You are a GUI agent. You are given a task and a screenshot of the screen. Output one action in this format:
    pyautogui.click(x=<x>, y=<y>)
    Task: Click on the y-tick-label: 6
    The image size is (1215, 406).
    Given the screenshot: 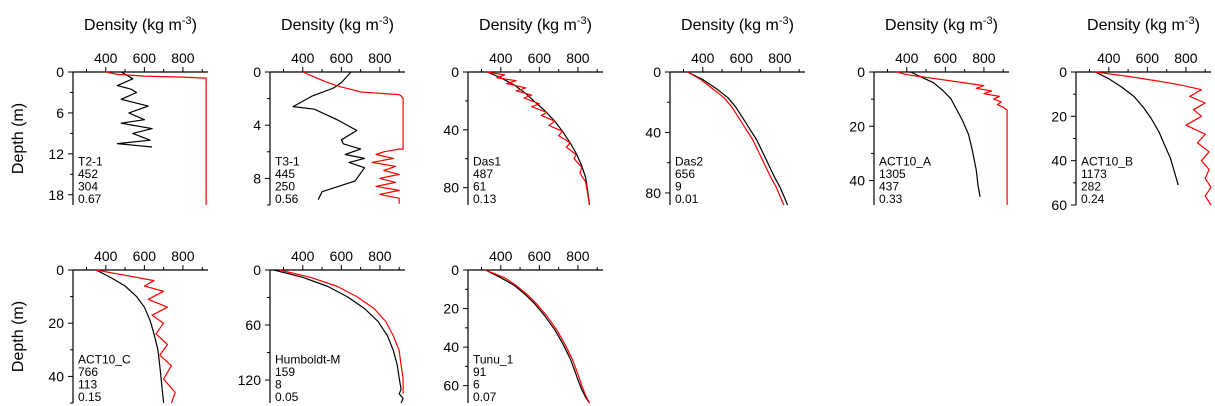 What is the action you would take?
    pyautogui.click(x=60, y=113)
    